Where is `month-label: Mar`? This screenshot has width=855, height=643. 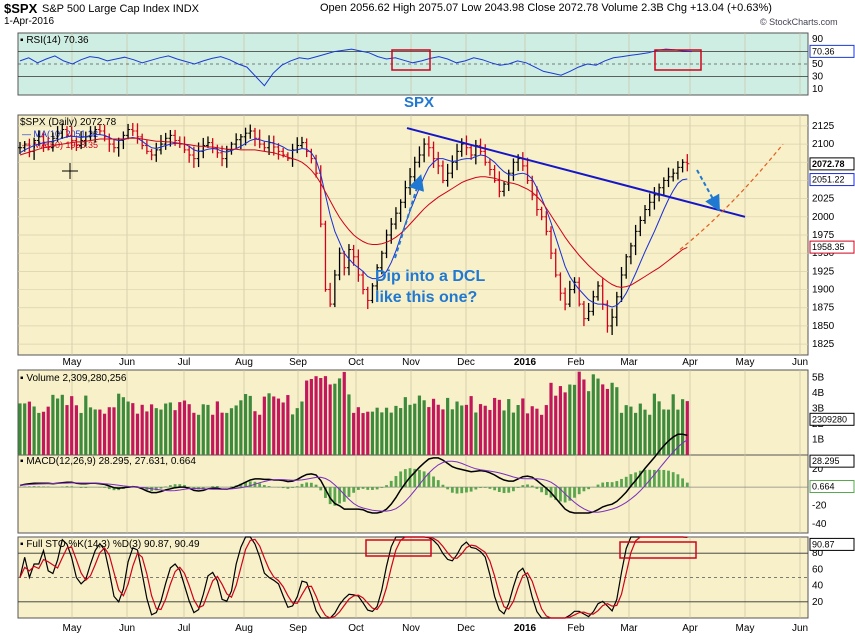
month-label: Mar is located at coordinates (629, 362).